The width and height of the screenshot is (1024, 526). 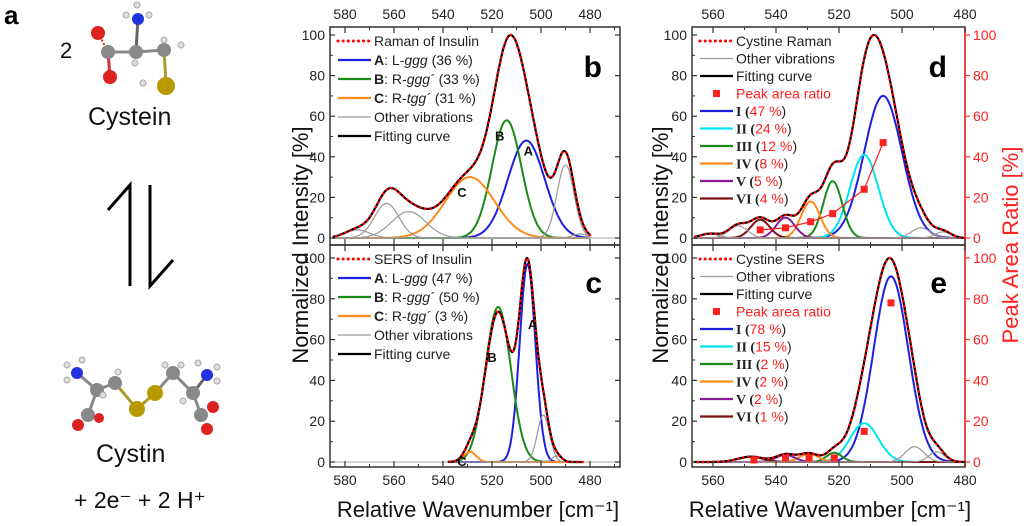 I want to click on plot-frame, so click(x=475, y=356).